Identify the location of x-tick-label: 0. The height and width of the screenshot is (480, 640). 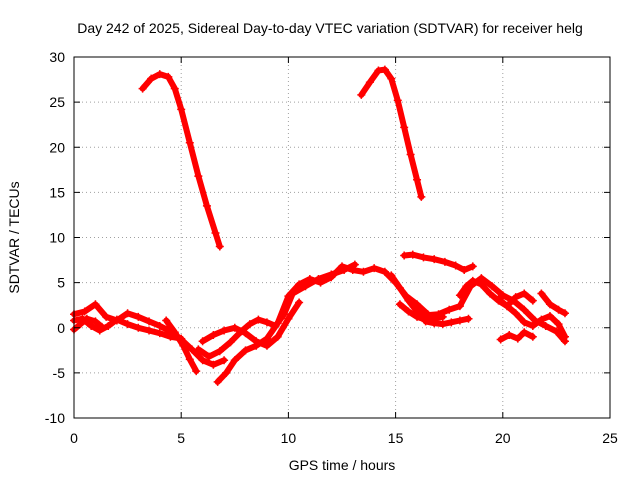
(74, 438).